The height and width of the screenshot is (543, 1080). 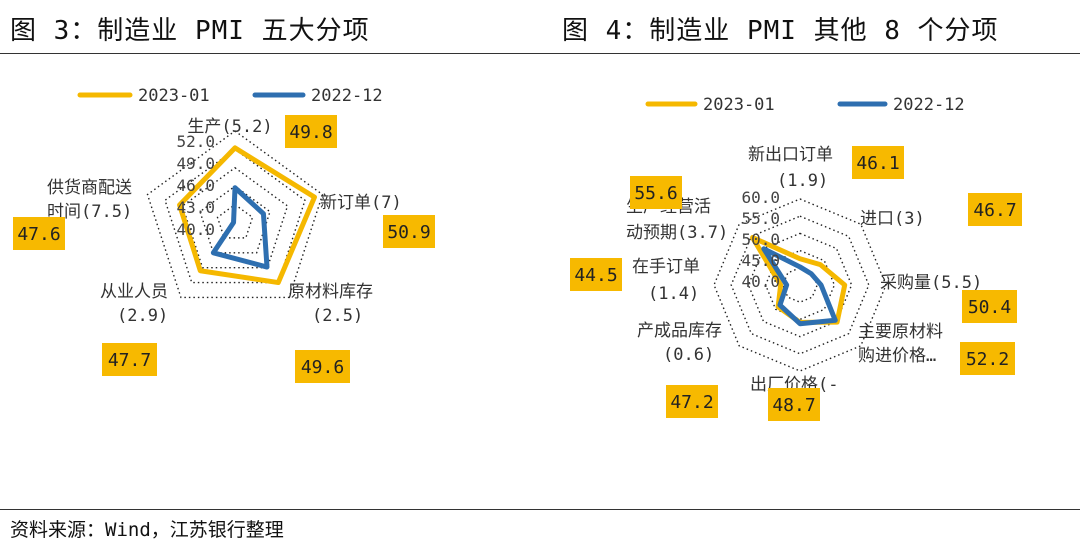 I want to click on chart2-radial-tick: 55.0, so click(x=760, y=218).